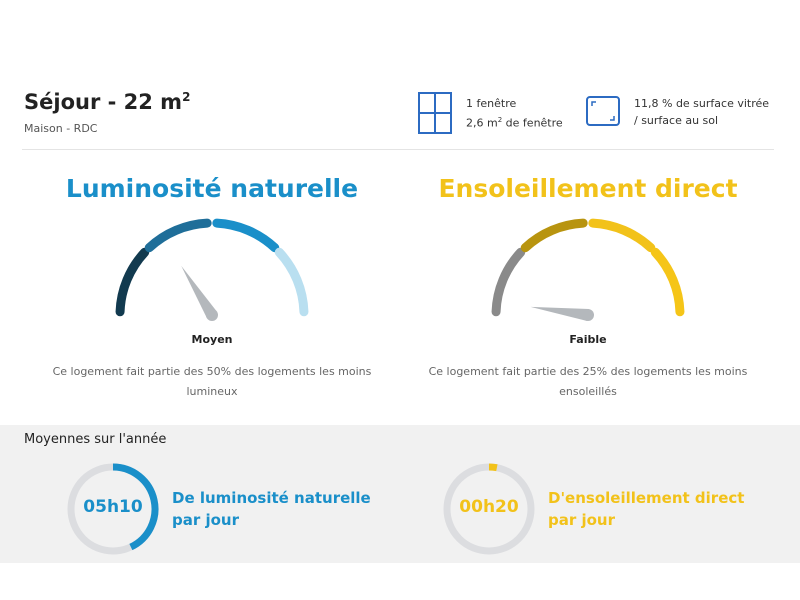 The height and width of the screenshot is (600, 800). I want to click on area-suffix: de fenêtre, so click(532, 123).